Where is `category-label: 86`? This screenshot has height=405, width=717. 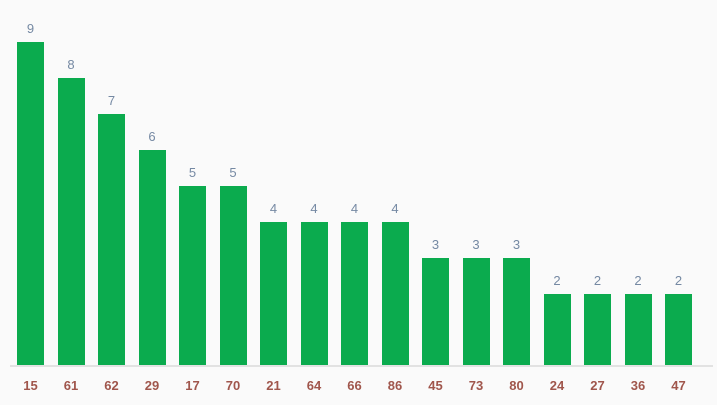
category-label: 86 is located at coordinates (395, 385).